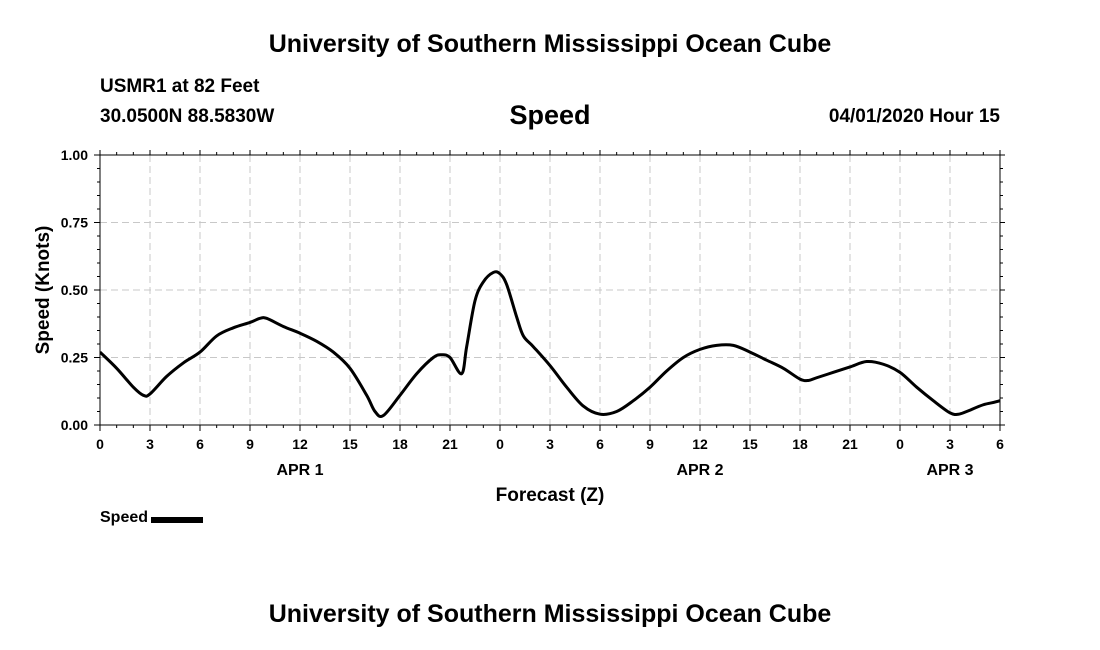  I want to click on y-tick-label: 0.50, so click(74, 290).